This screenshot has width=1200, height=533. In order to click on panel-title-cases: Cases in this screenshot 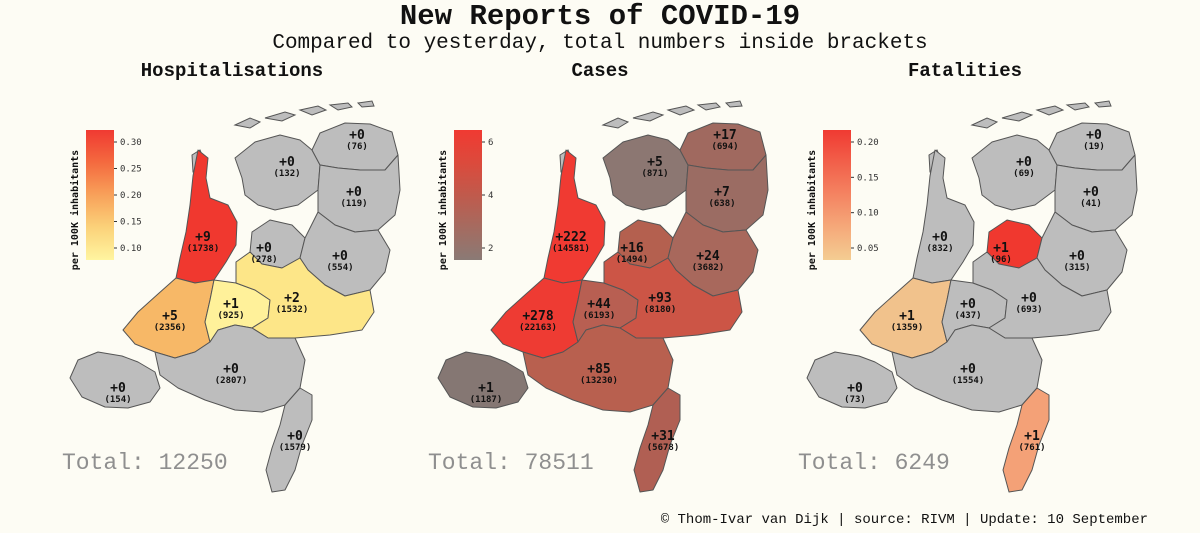, I will do `click(600, 71)`.